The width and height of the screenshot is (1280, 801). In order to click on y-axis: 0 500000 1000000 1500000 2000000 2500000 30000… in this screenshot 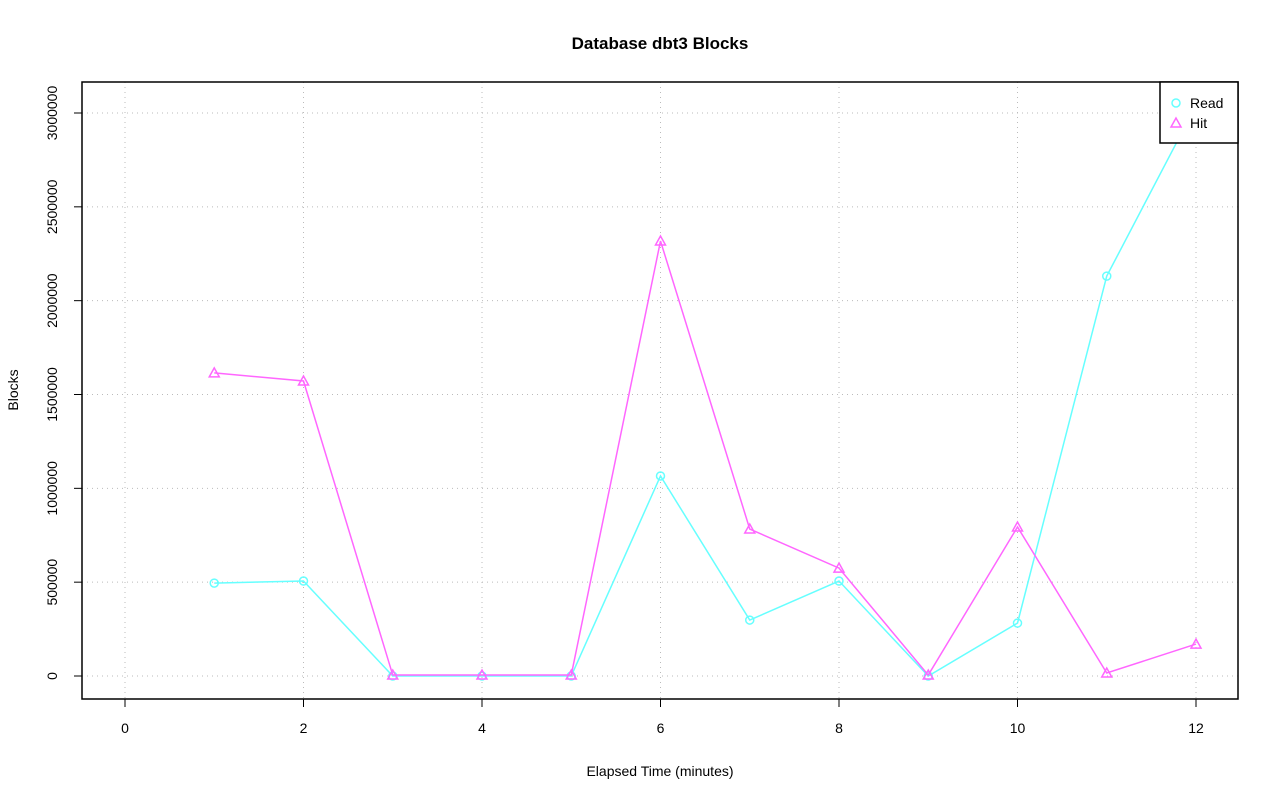, I will do `click(63, 383)`.